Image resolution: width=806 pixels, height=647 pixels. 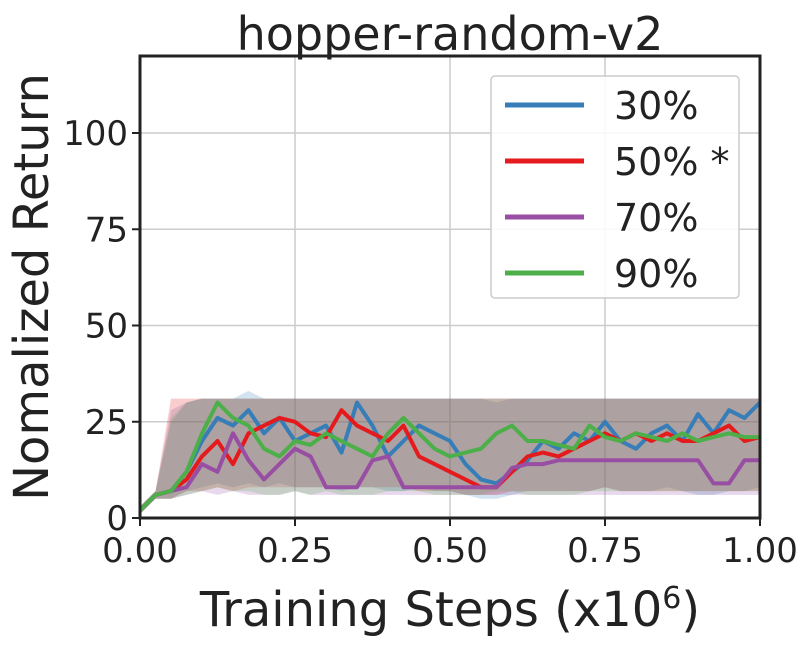 What do you see at coordinates (32, 287) in the screenshot?
I see `y-axis-label: Nomalized Return` at bounding box center [32, 287].